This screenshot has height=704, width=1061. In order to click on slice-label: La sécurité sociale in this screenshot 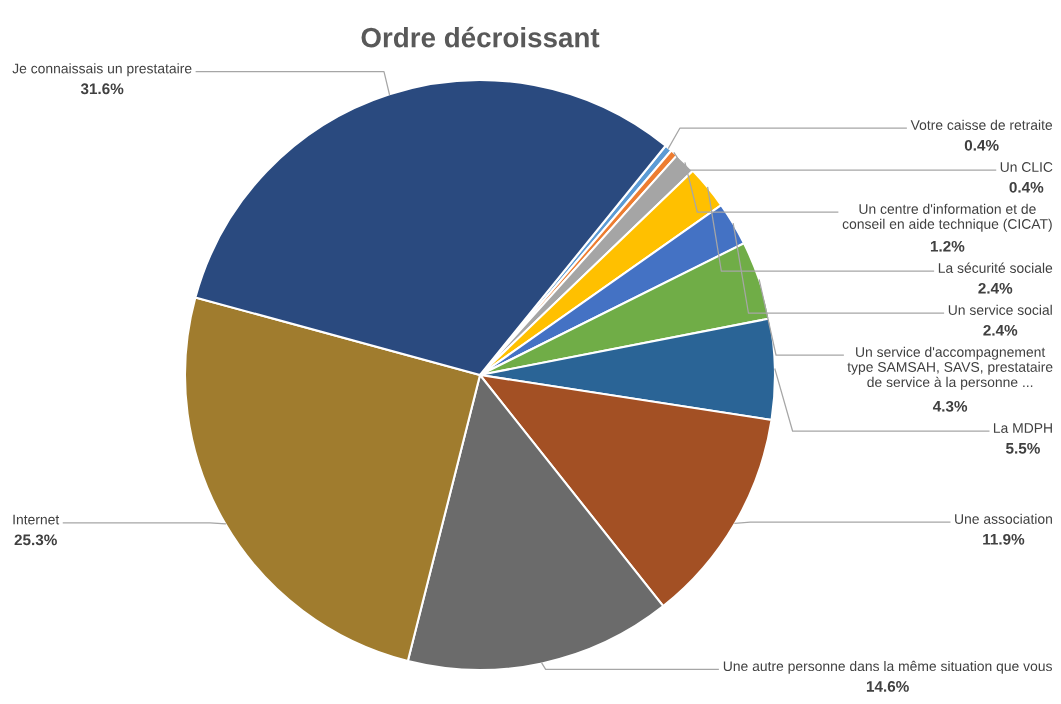, I will do `click(995, 267)`.